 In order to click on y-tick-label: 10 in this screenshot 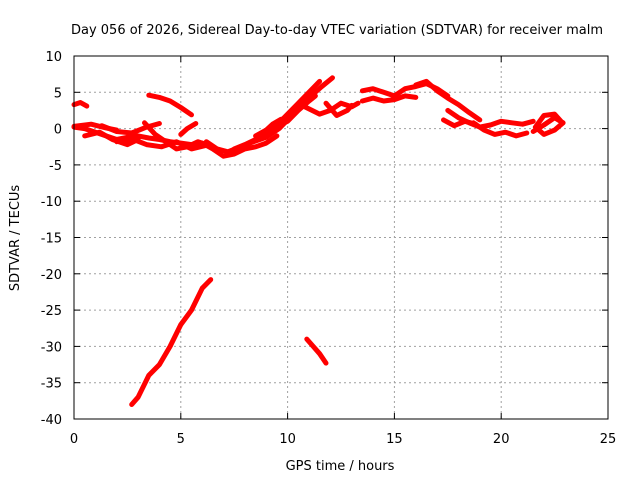, I will do `click(53, 57)`.